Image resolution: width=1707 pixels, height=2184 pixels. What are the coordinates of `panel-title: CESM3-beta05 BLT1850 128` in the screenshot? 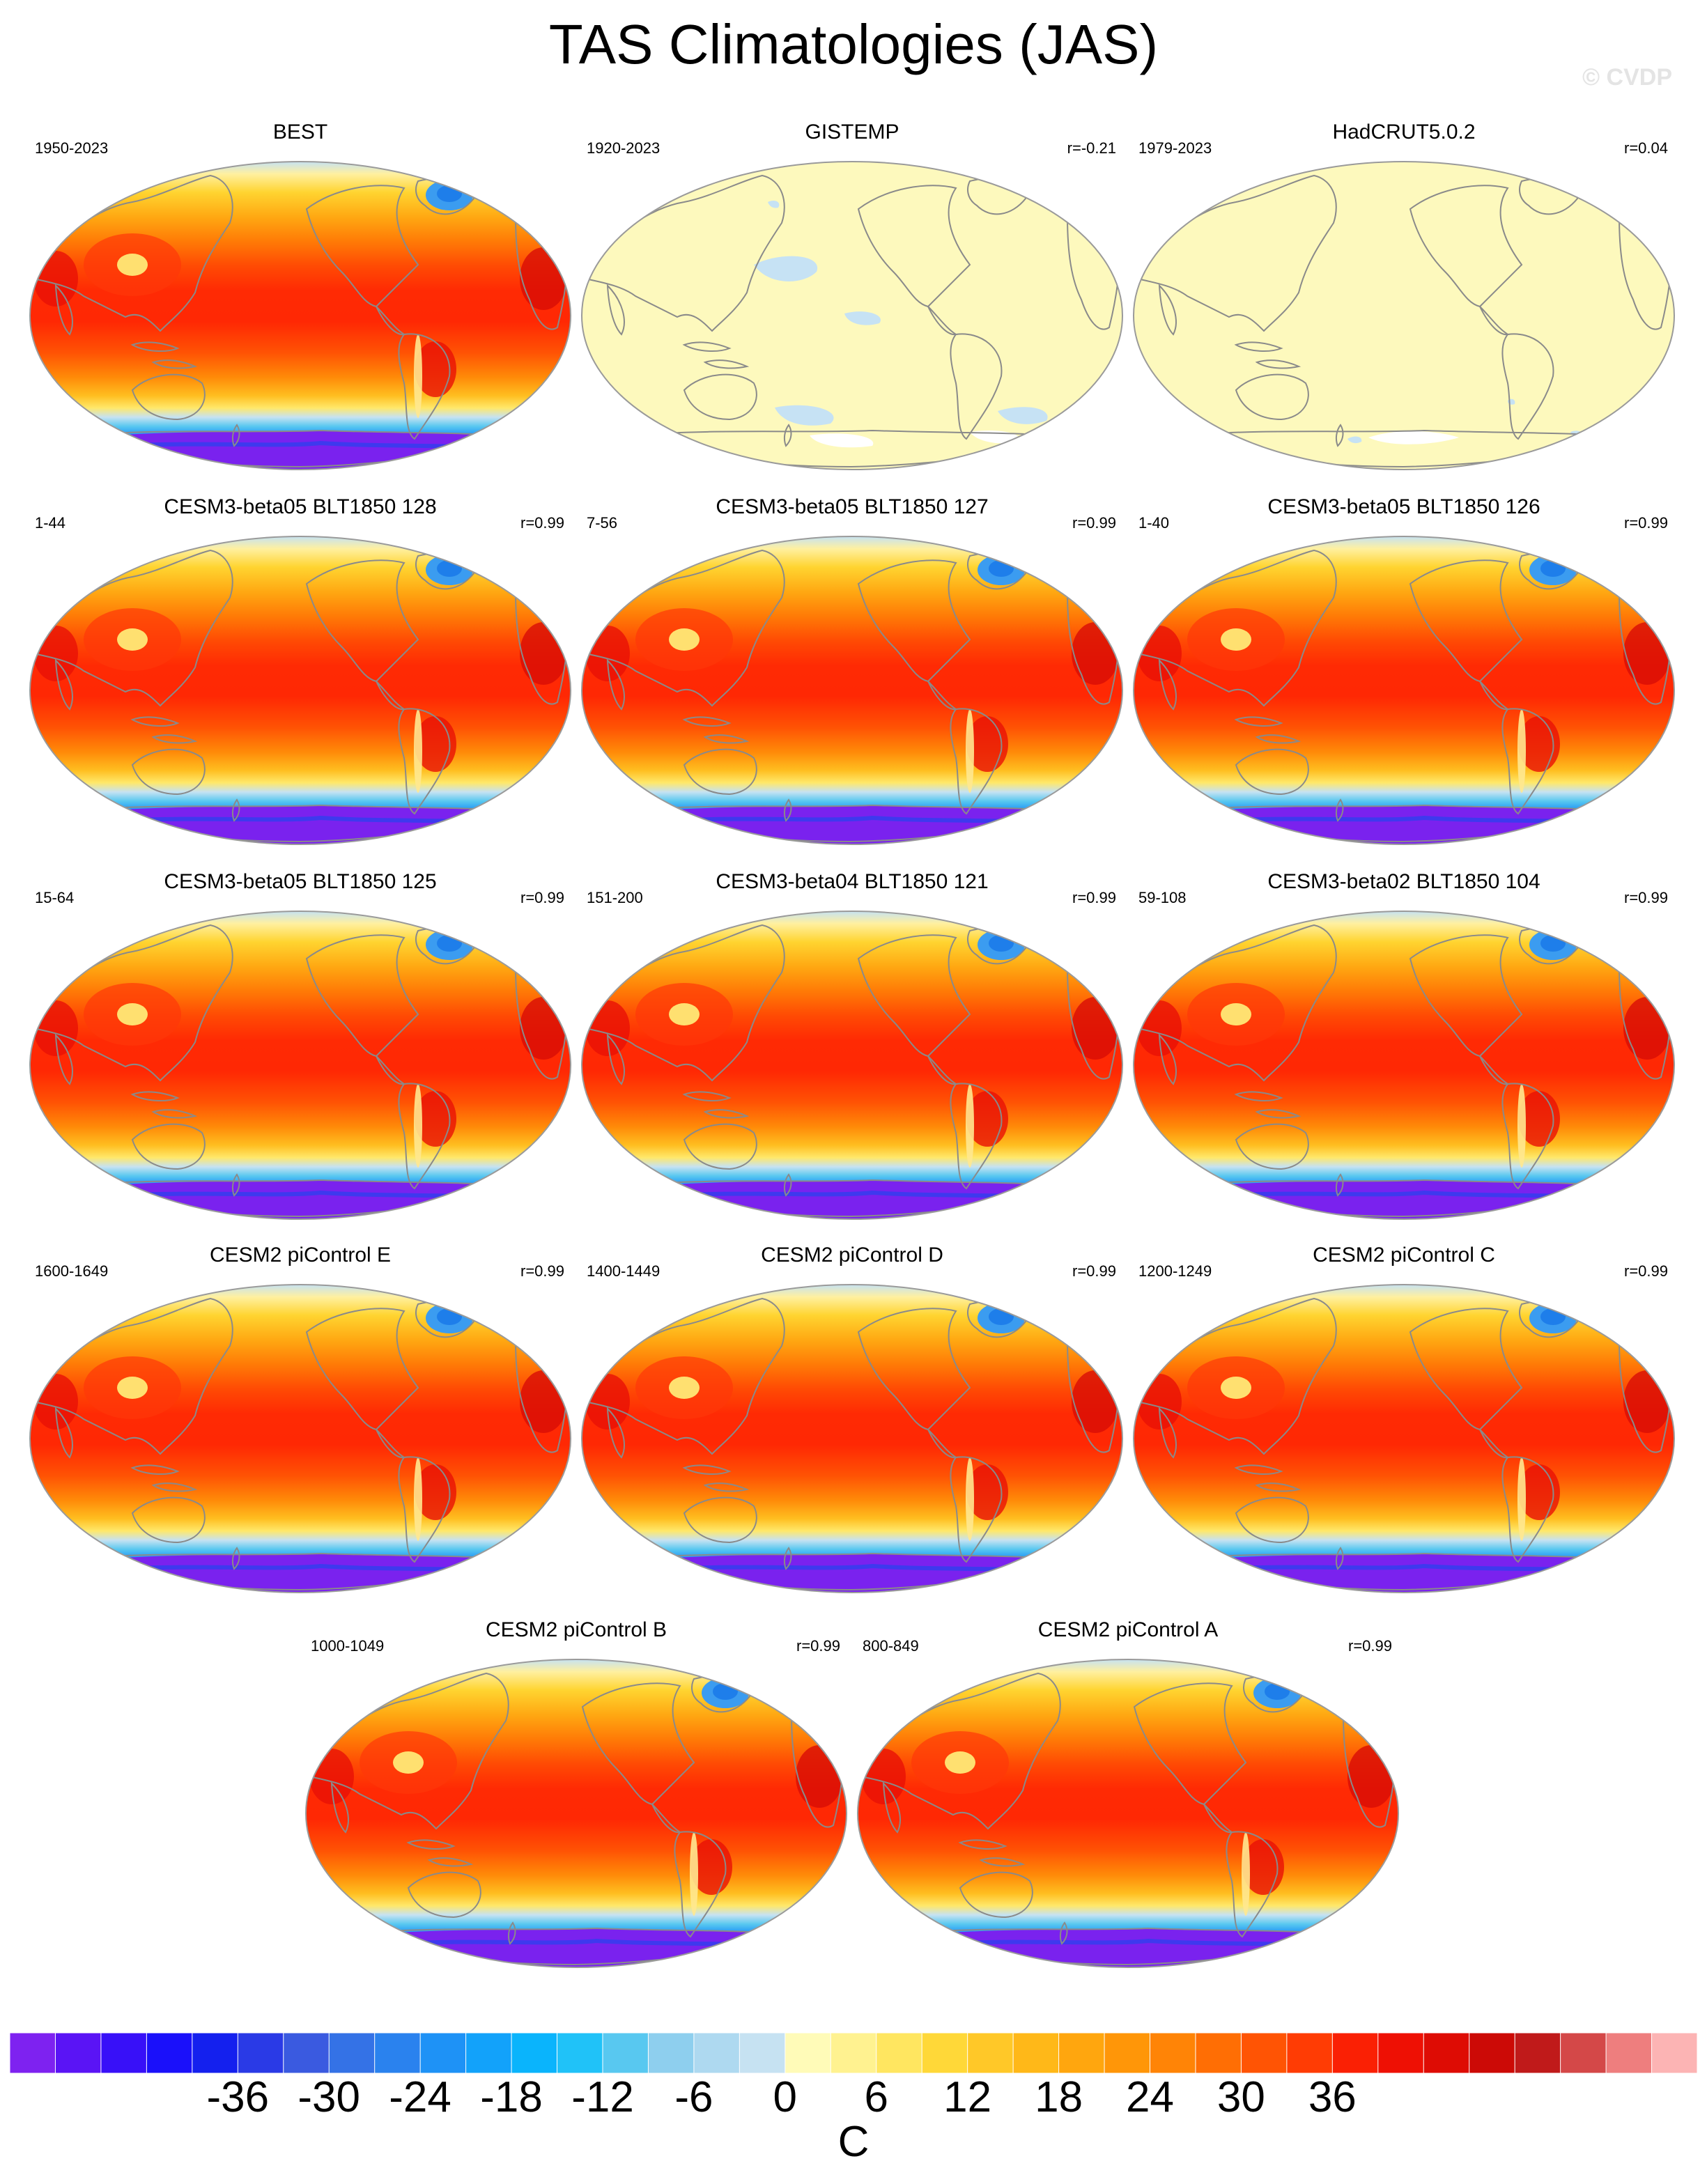 It's located at (301, 506).